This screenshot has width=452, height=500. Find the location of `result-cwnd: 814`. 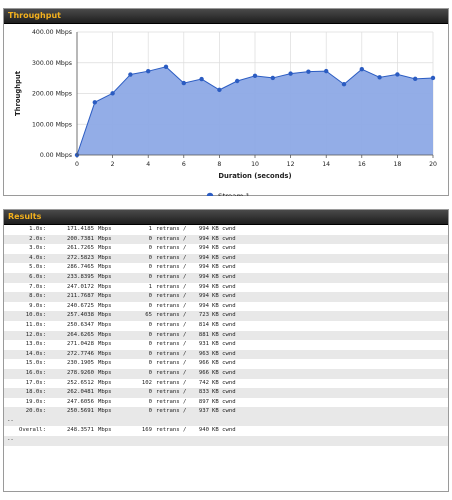

result-cwnd: 814 is located at coordinates (203, 324).